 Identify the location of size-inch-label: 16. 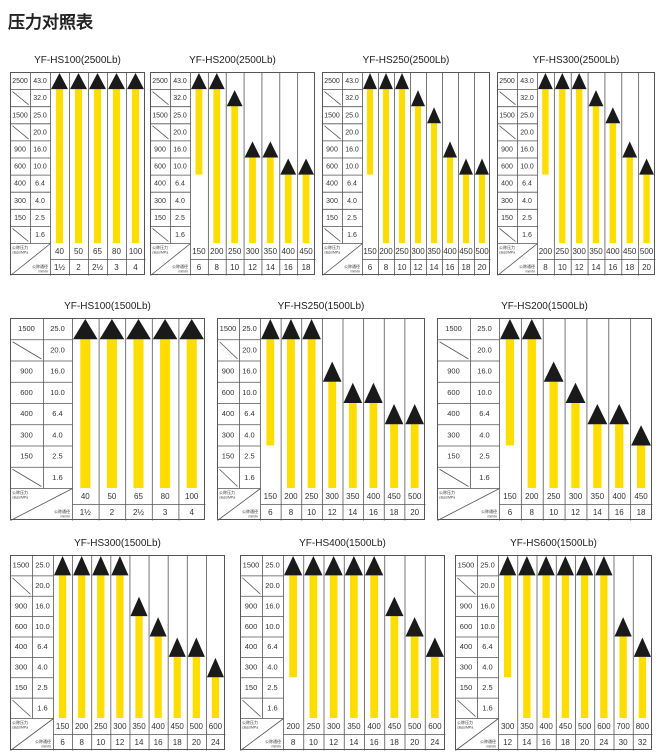
(619, 512).